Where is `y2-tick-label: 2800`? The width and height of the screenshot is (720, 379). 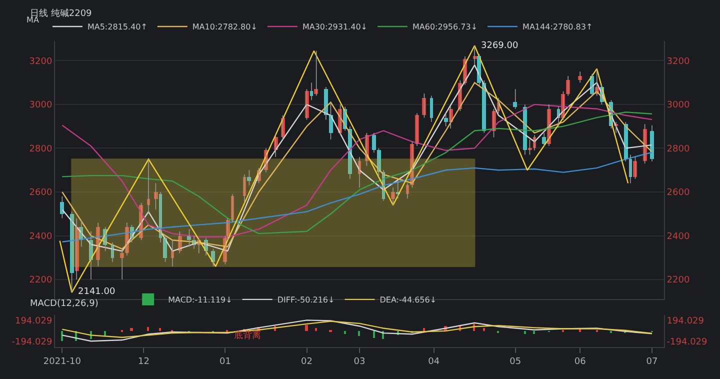
y2-tick-label: 2800 is located at coordinates (678, 149).